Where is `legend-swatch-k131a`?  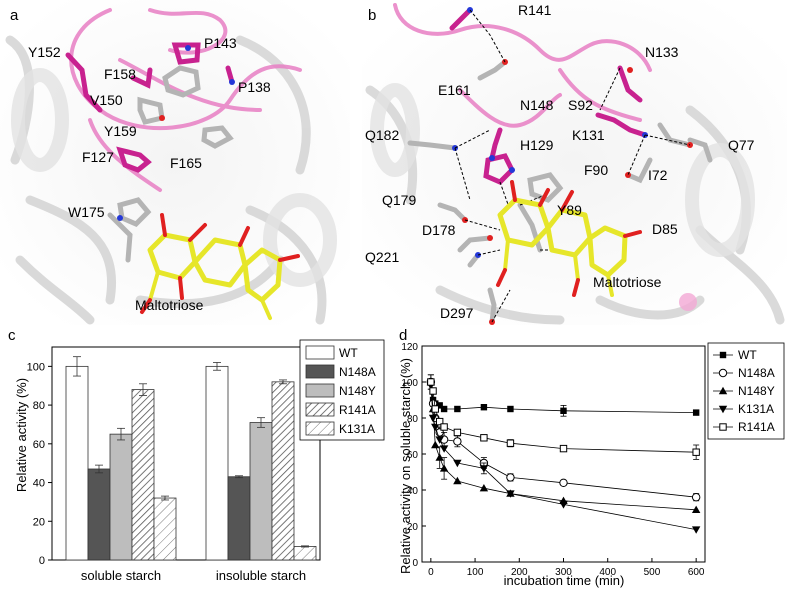
legend-swatch-k131a is located at coordinates (320, 428).